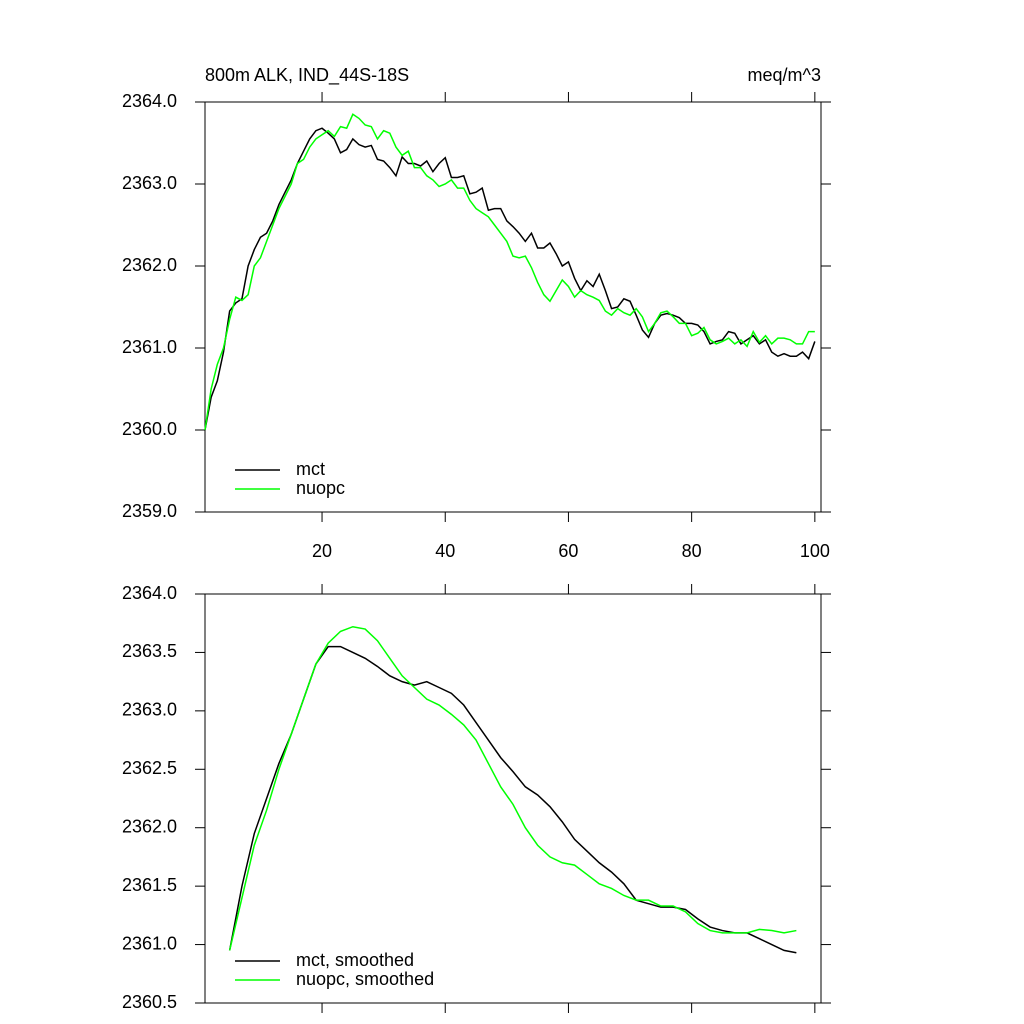 The width and height of the screenshot is (1024, 1024). Describe the element at coordinates (149, 768) in the screenshot. I see `y-tick-label: 2362.5` at that location.